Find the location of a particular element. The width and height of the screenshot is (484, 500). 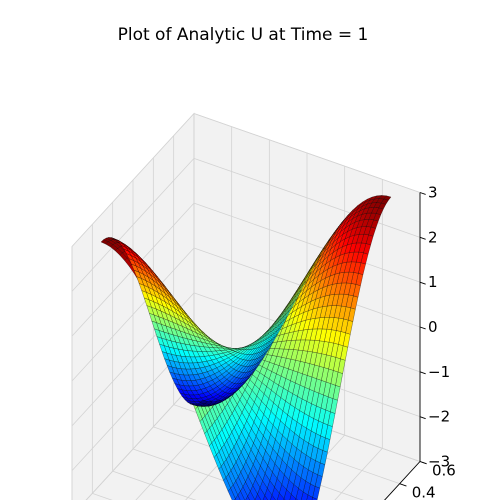

z-tick-label: 2 is located at coordinates (433, 237).